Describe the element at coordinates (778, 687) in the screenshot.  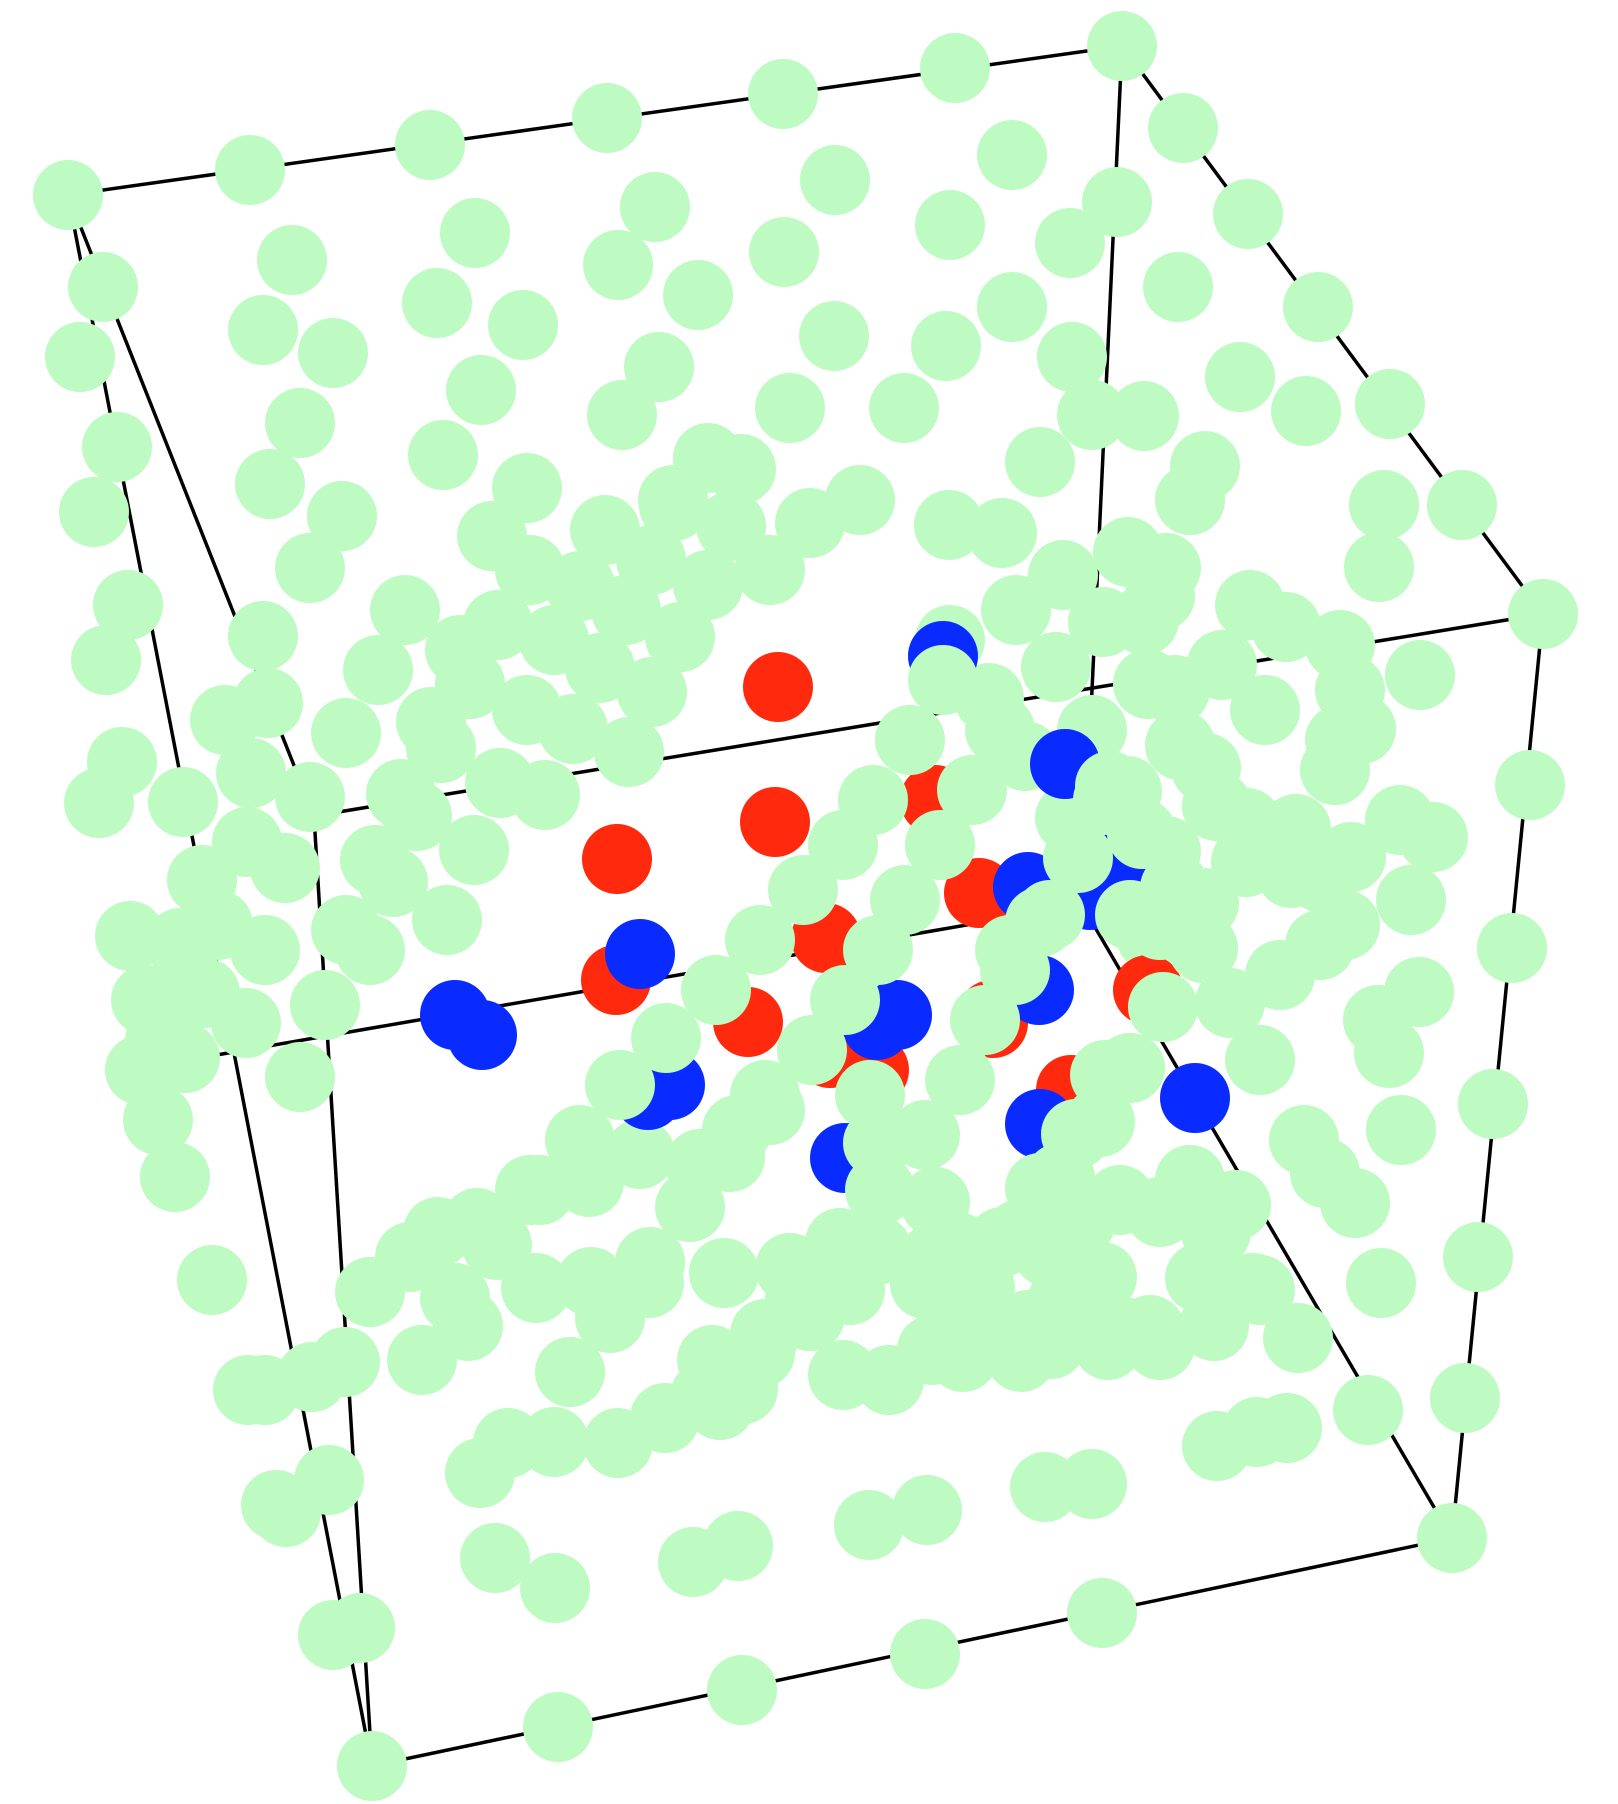
I see `red-atom` at that location.